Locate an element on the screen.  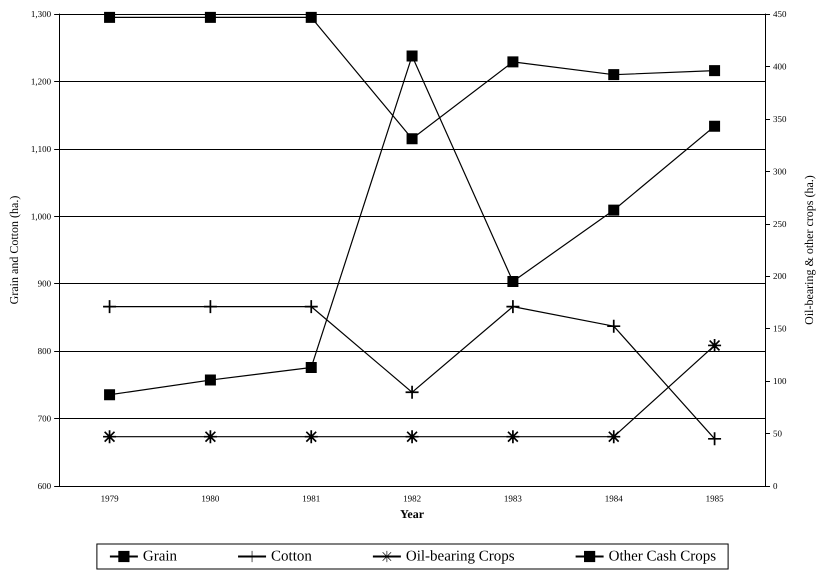
x-tick-label: 1985 is located at coordinates (715, 499).